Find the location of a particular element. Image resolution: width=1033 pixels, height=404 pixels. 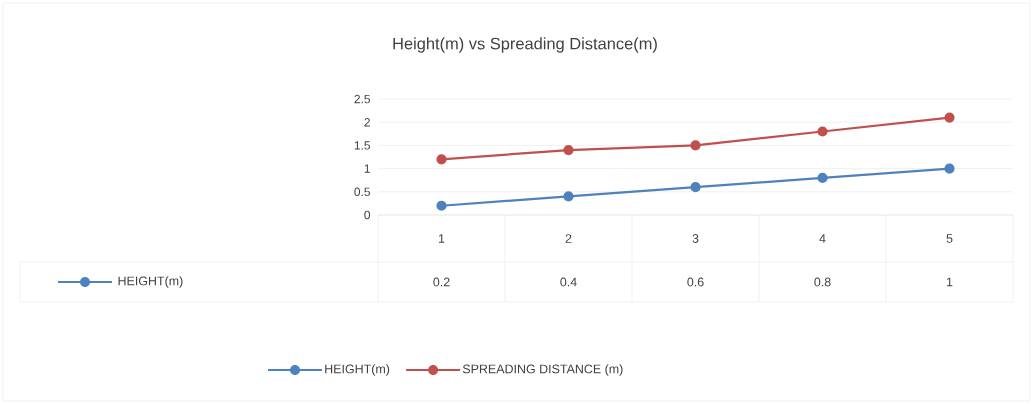

legend-label: HEIGHT(m) is located at coordinates (357, 370).